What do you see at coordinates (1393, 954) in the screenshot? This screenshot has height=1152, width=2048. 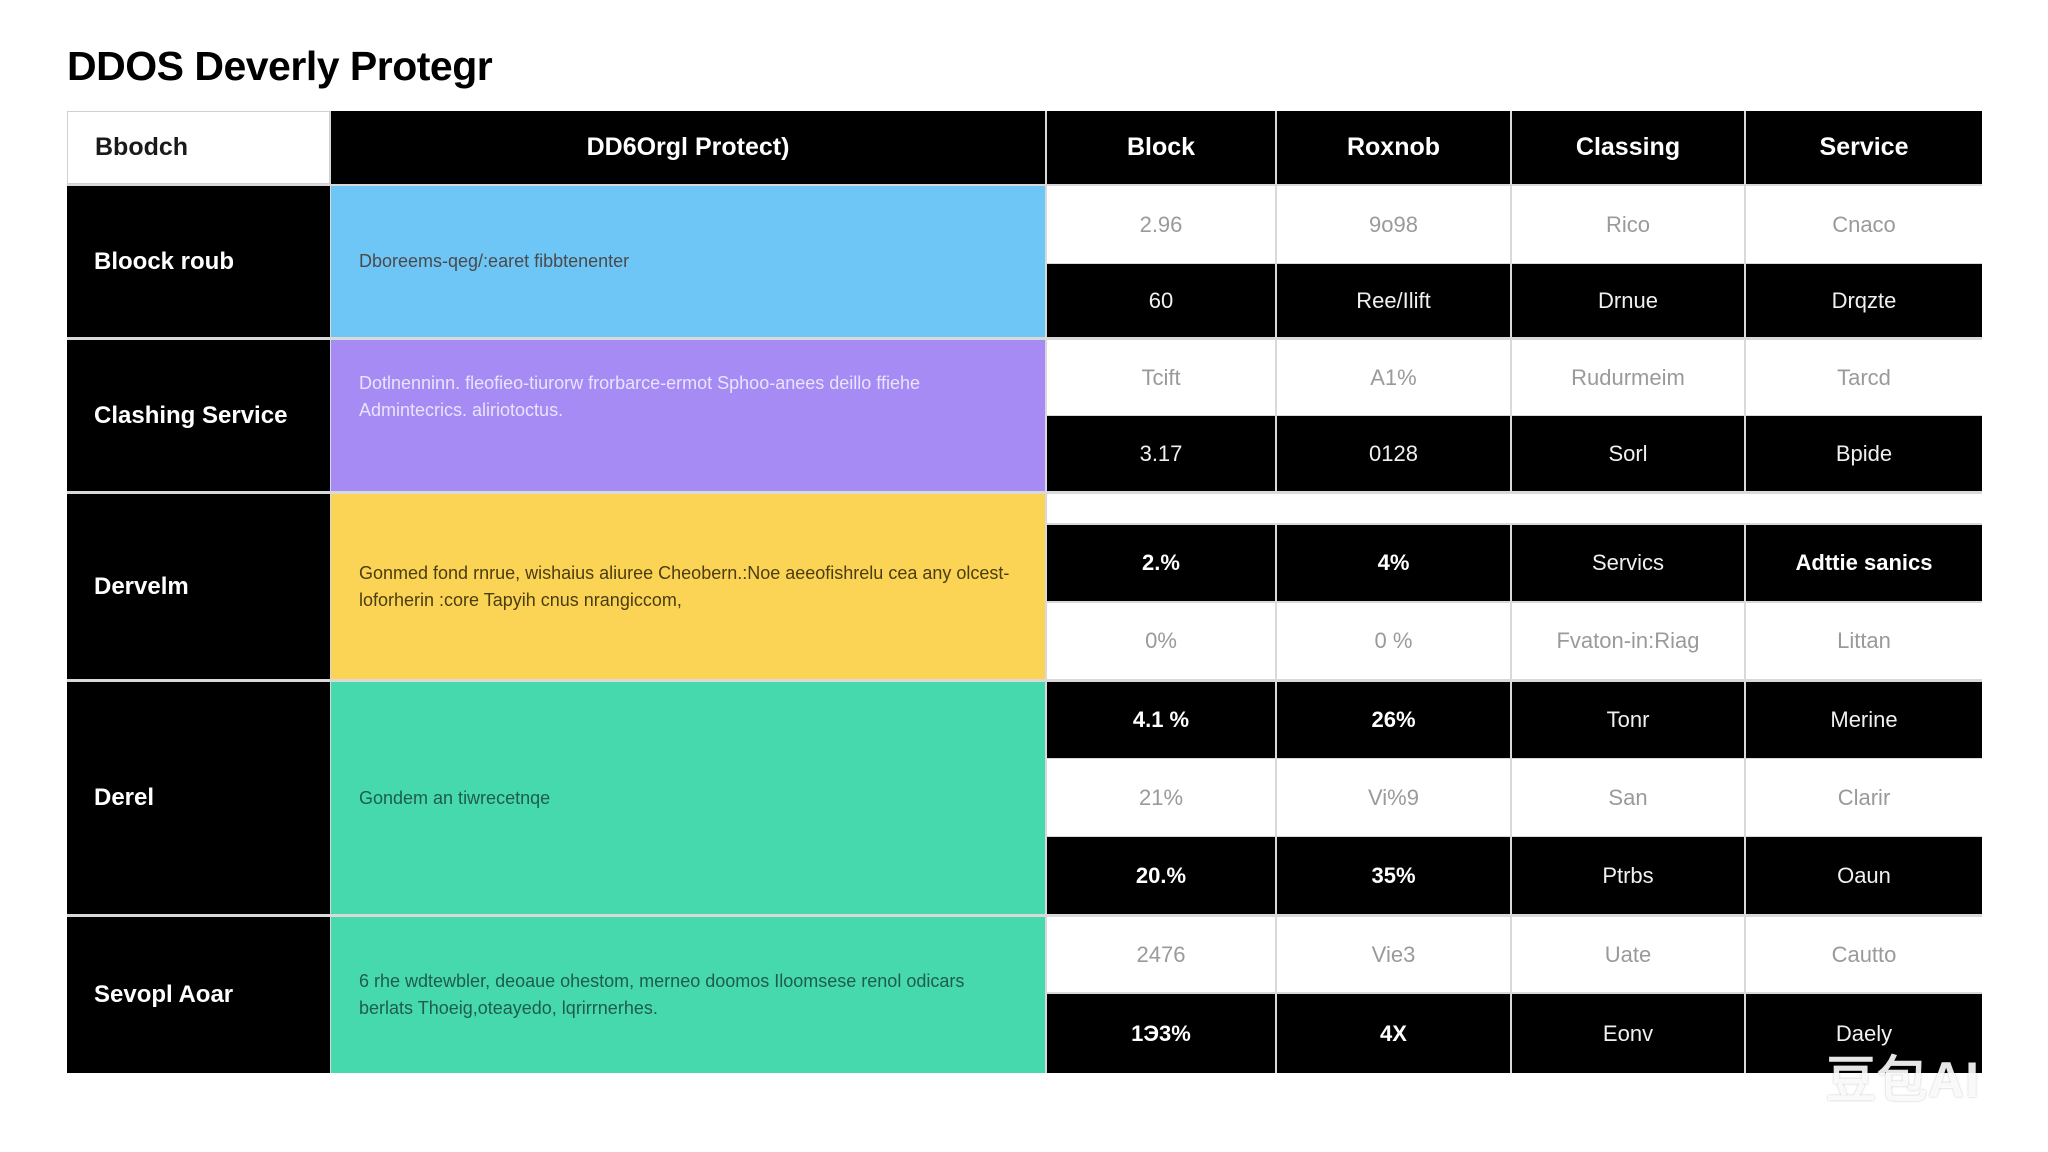 I see `table-cell: Vie3` at bounding box center [1393, 954].